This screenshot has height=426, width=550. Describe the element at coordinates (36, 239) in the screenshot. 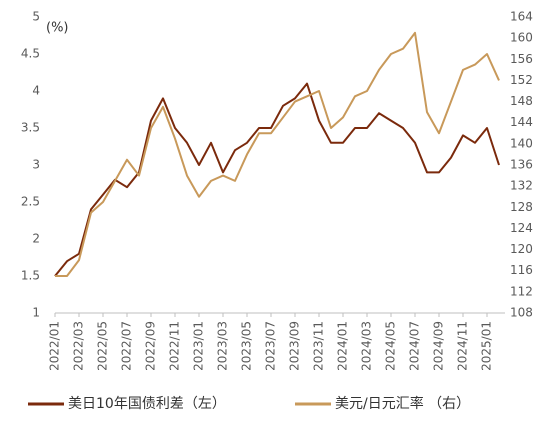

I see `y-tick-label: 2` at that location.